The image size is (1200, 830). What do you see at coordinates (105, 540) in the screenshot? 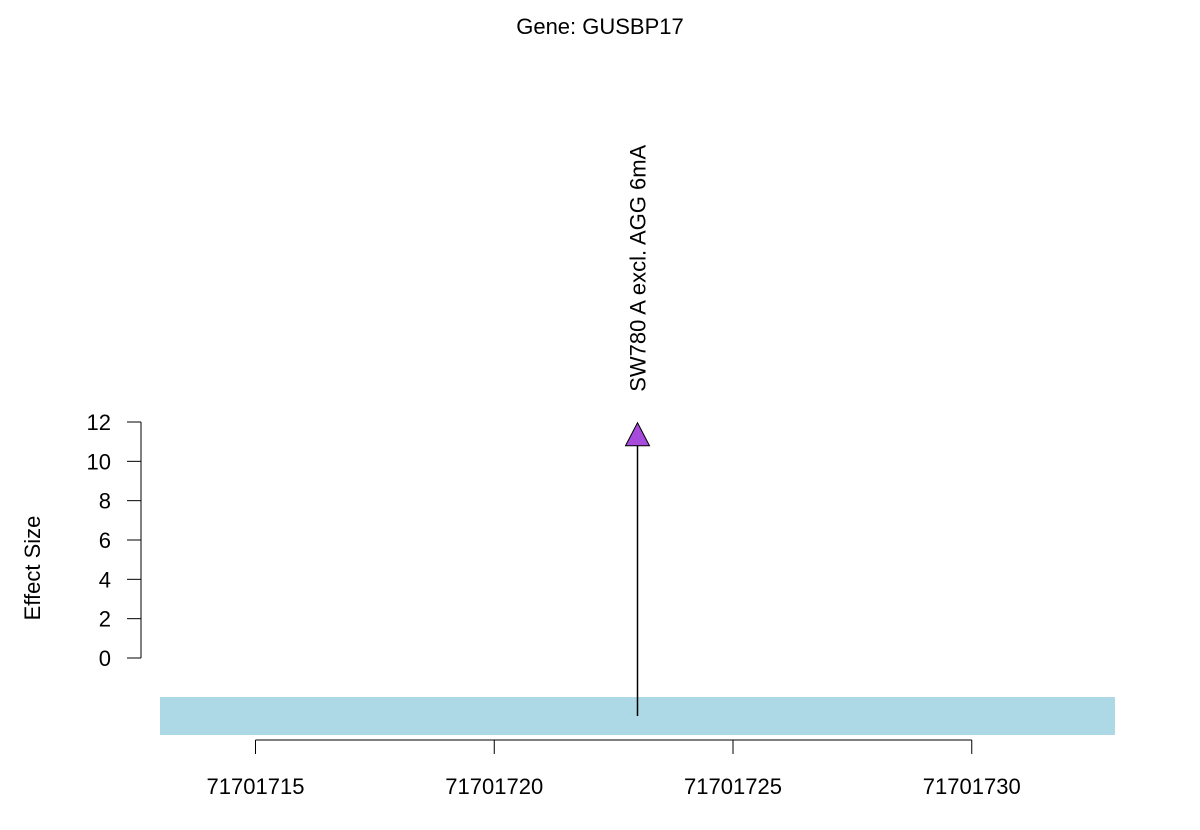
I see `y-tick-label: 6` at bounding box center [105, 540].